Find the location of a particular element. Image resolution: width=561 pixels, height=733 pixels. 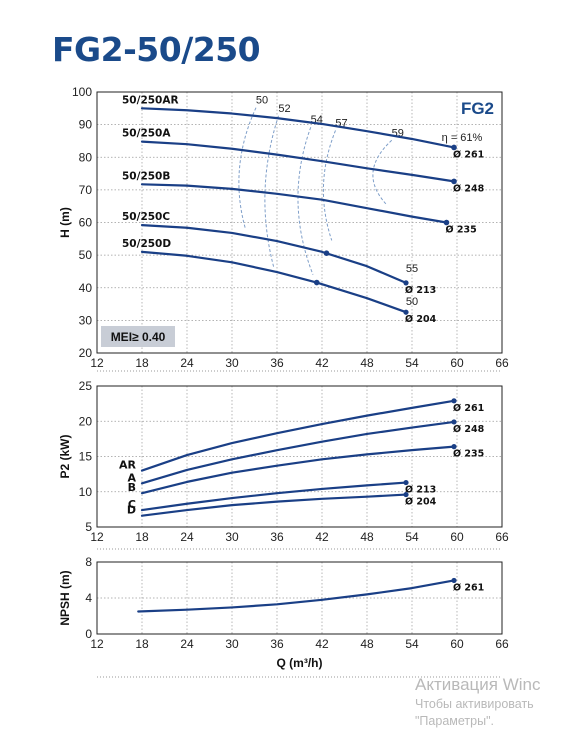

y-tick-label: 40 is located at coordinates (86, 288).